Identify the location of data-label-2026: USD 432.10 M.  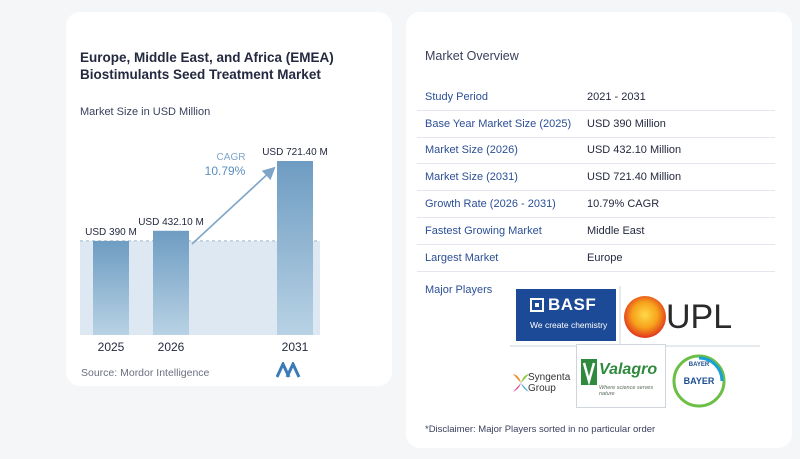
(171, 222).